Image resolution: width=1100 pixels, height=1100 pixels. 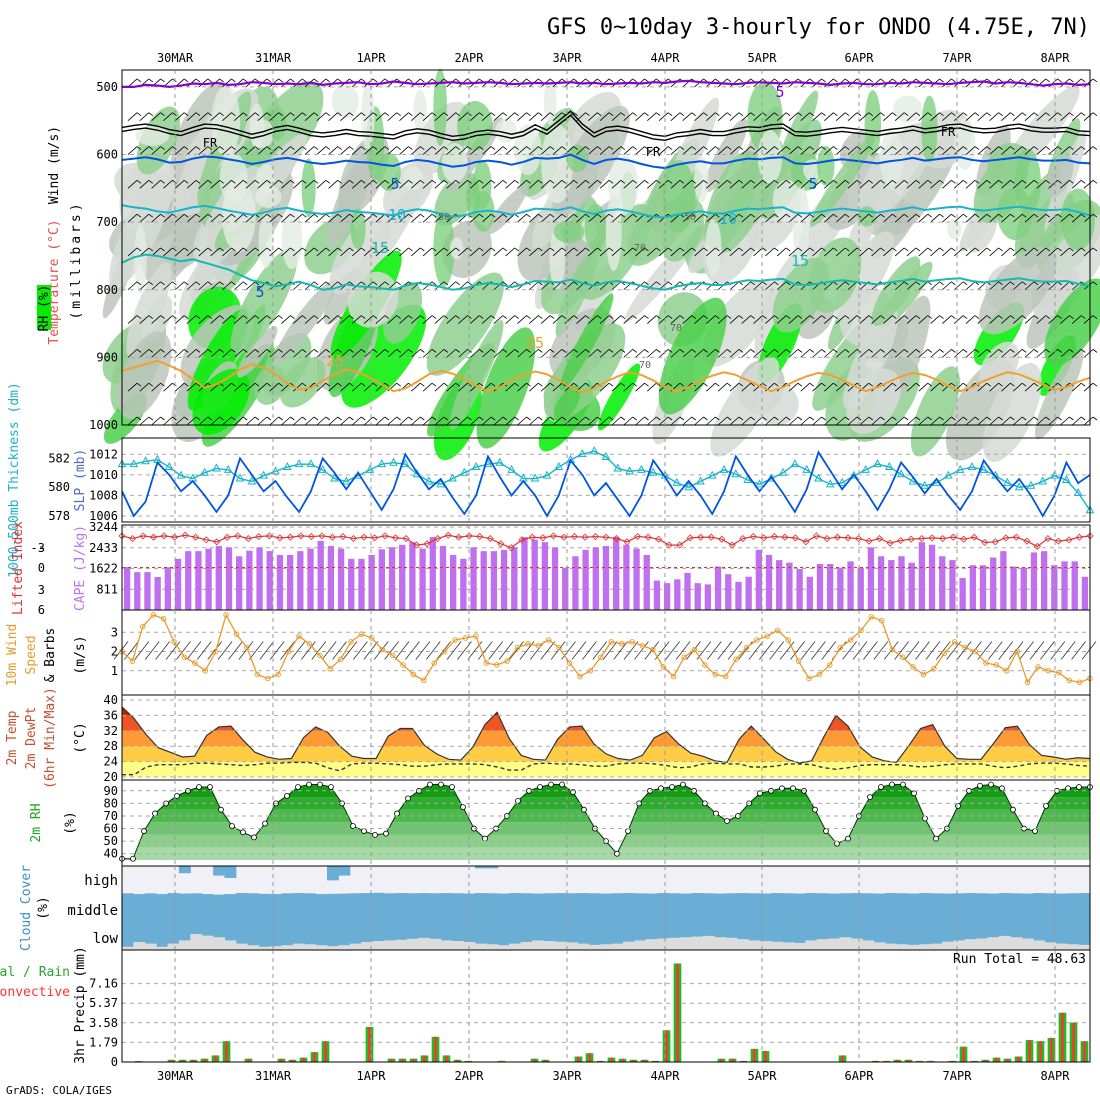 What do you see at coordinates (568, 1076) in the screenshot?
I see `bottom-date-label: 3APR` at bounding box center [568, 1076].